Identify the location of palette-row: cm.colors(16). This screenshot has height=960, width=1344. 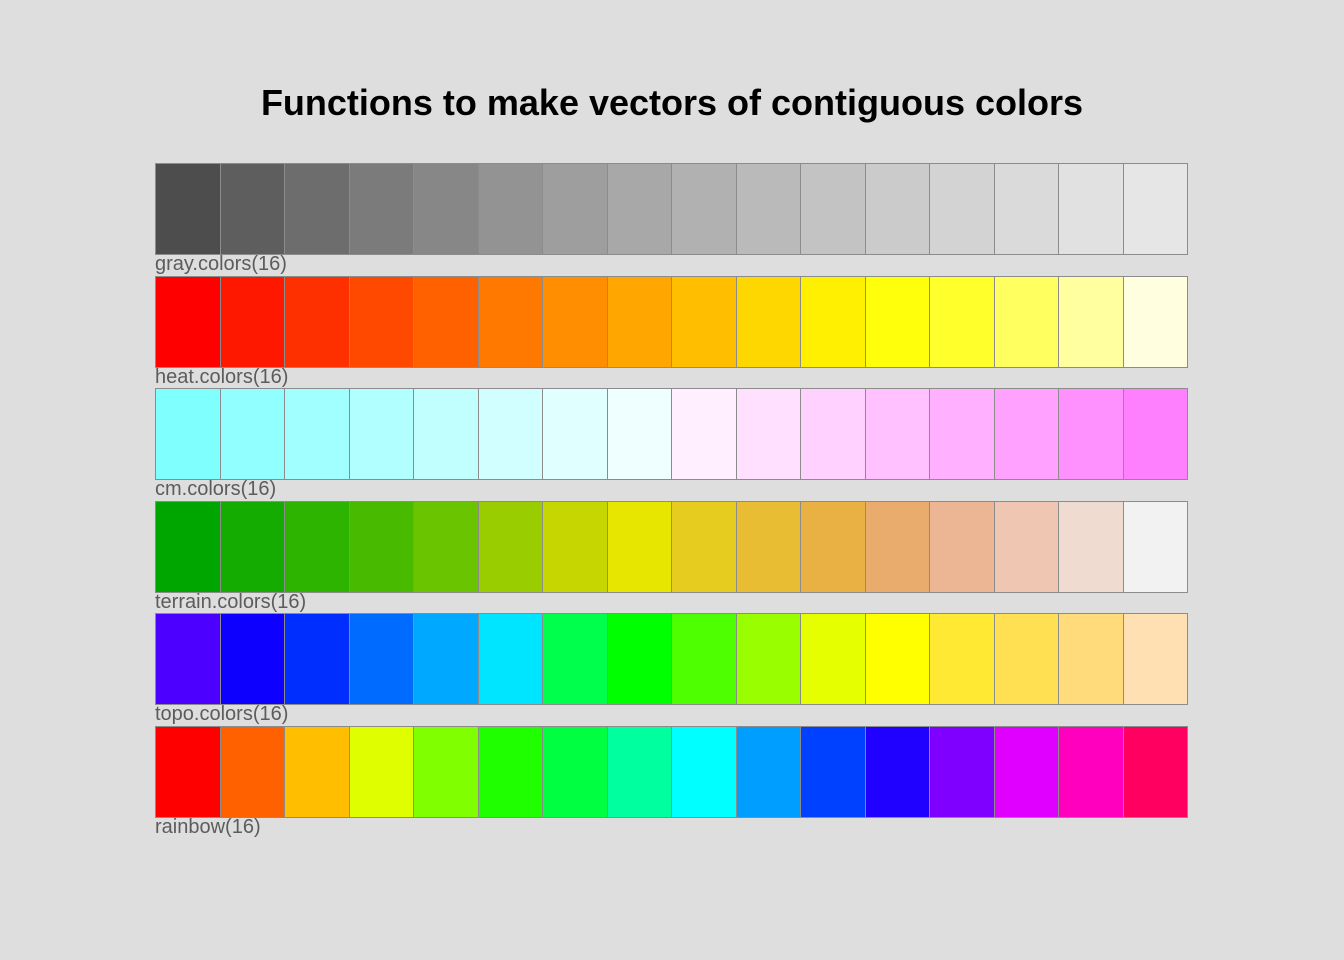
(671, 444).